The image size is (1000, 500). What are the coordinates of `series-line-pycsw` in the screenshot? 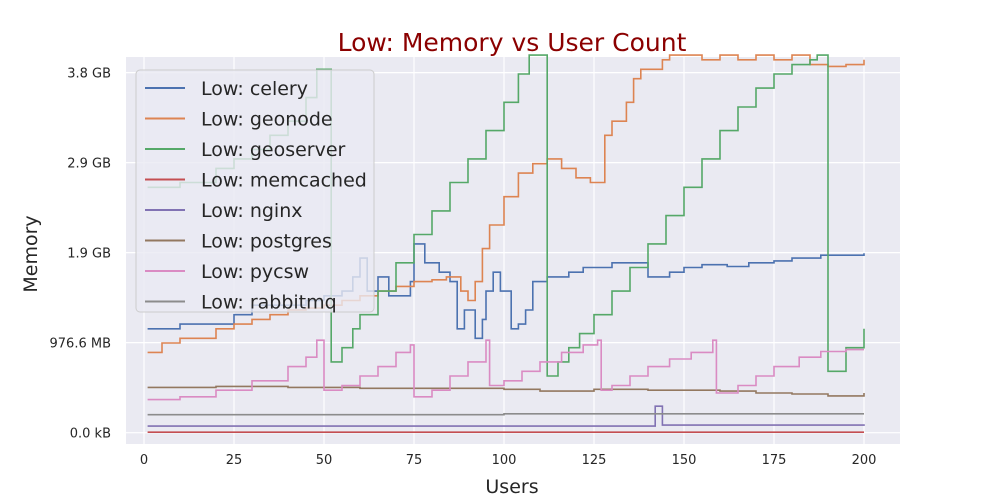 It's located at (505, 370).